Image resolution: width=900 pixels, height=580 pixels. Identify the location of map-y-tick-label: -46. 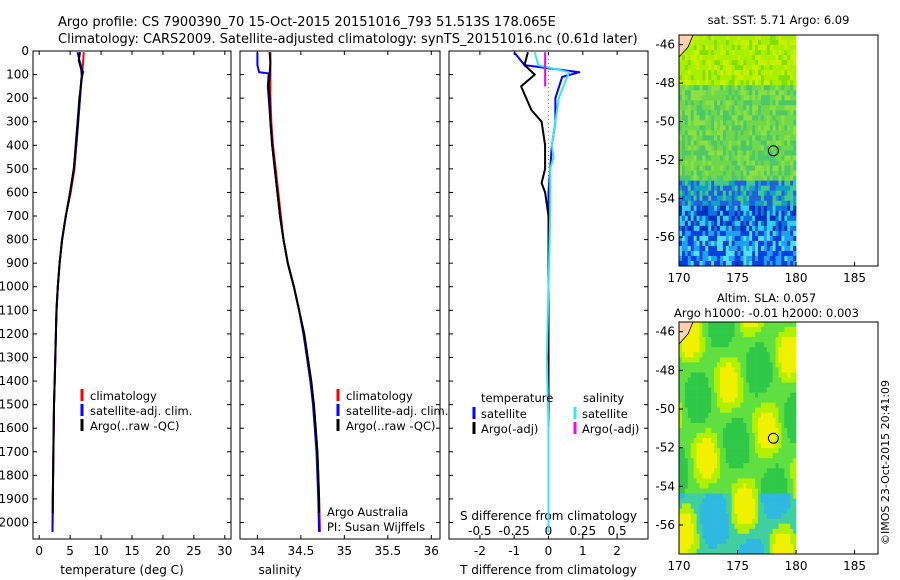
(665, 332).